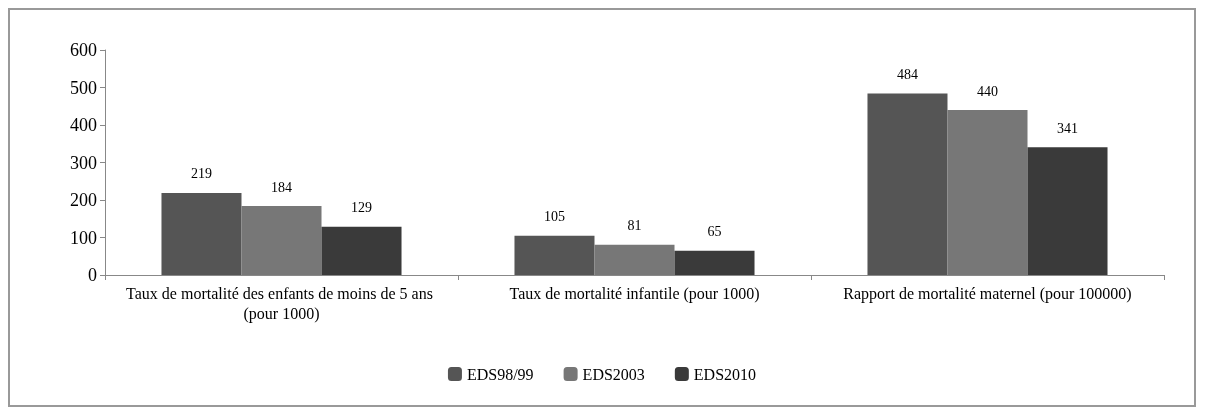 This screenshot has width=1208, height=419. What do you see at coordinates (725, 374) in the screenshot?
I see `legend-label: EDS2010` at bounding box center [725, 374].